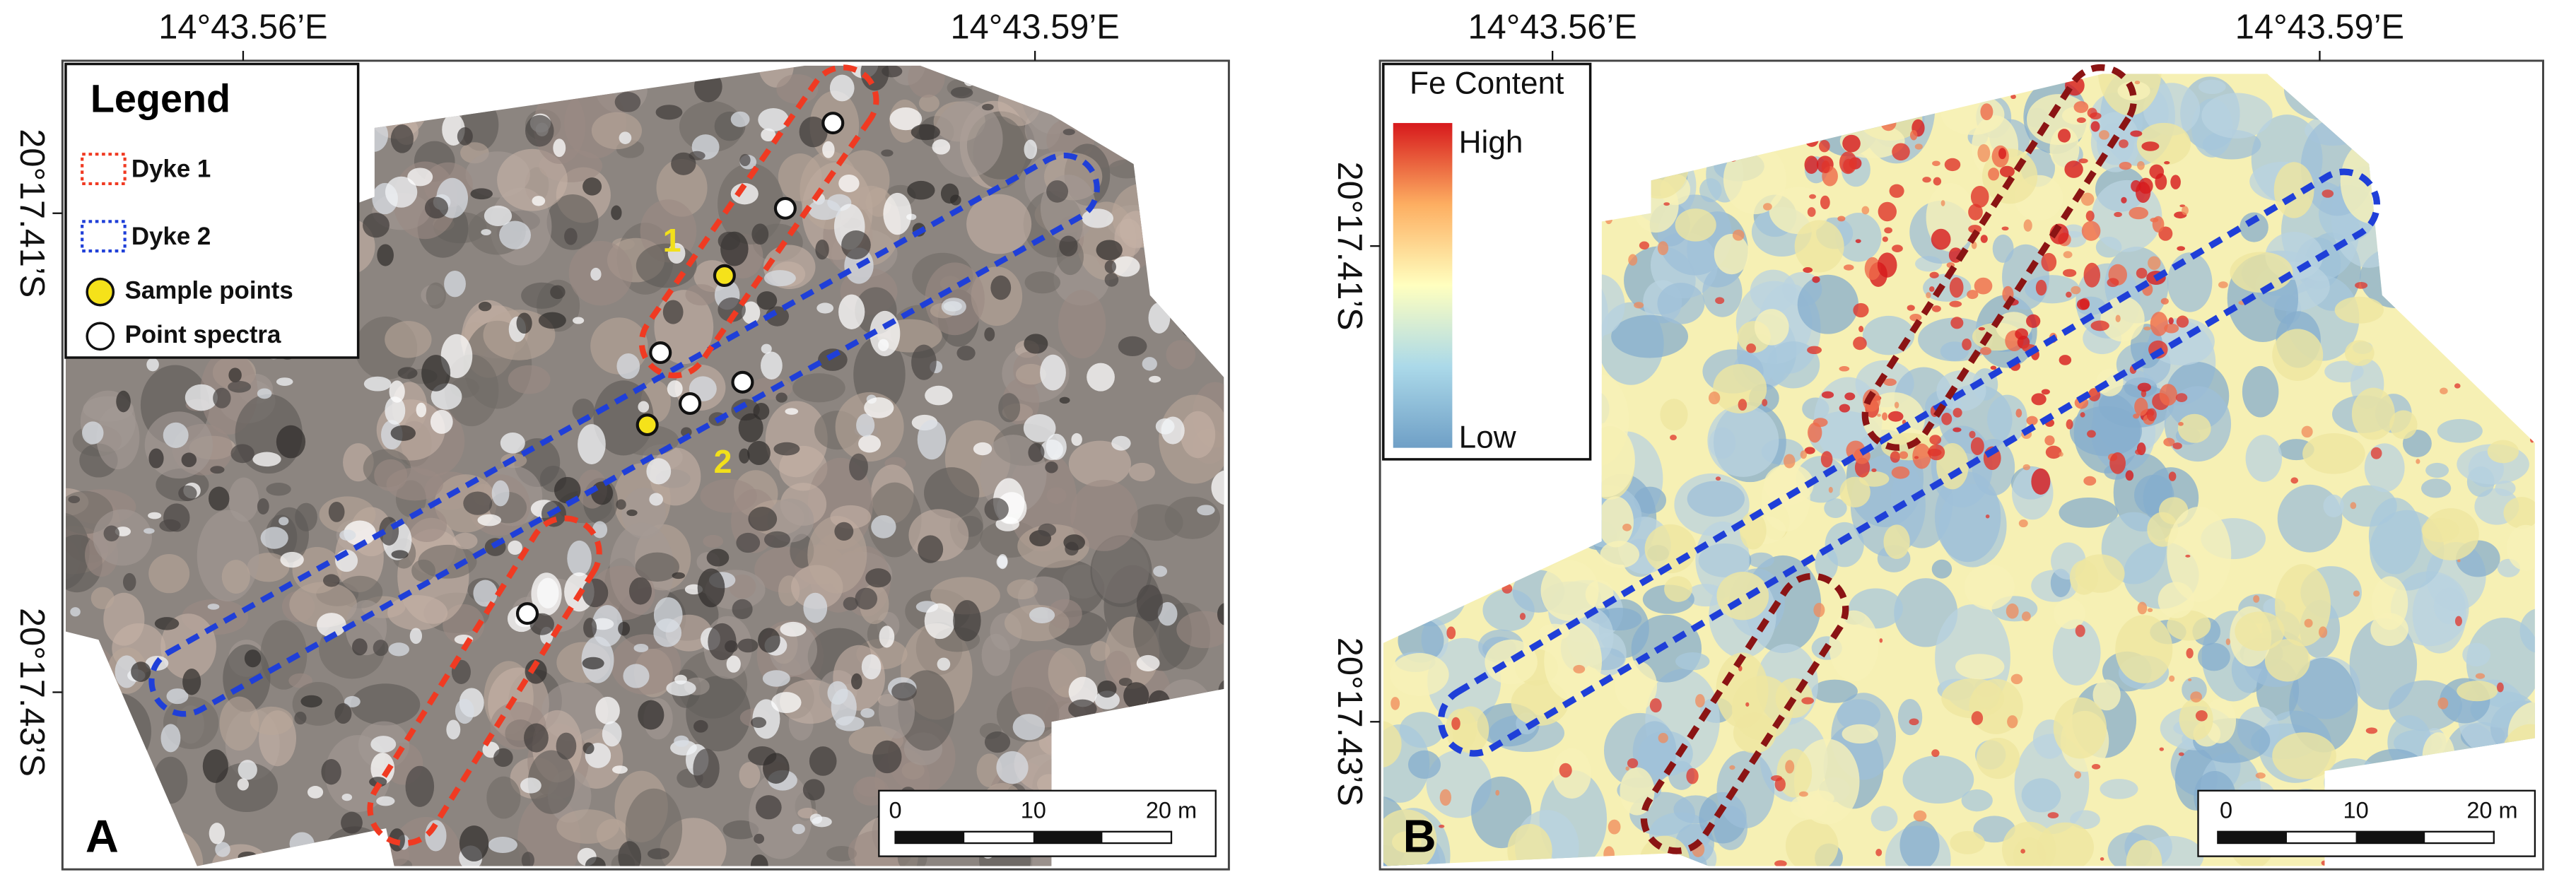 This screenshot has height=894, width=2576. I want to click on dyke-1-outline, so click(758, 222).